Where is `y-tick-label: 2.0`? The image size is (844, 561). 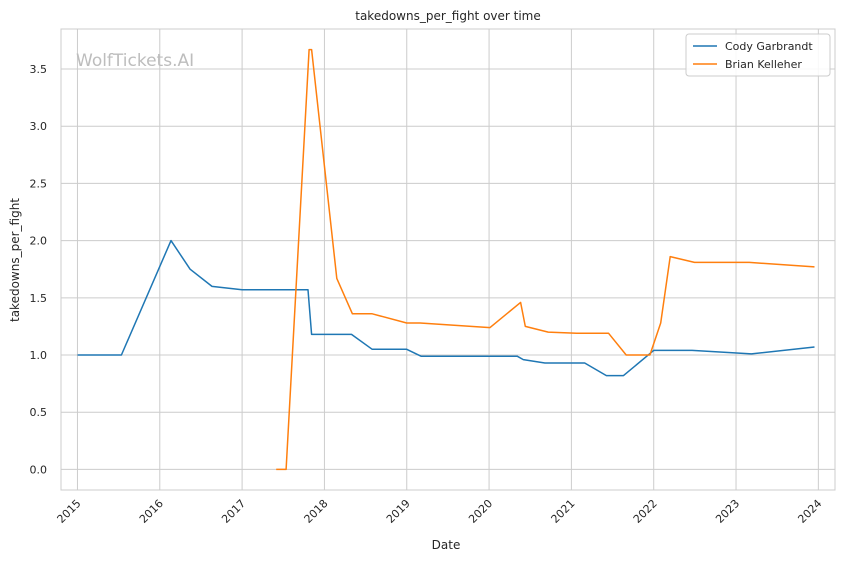
y-tick-label: 2.0 is located at coordinates (39, 241).